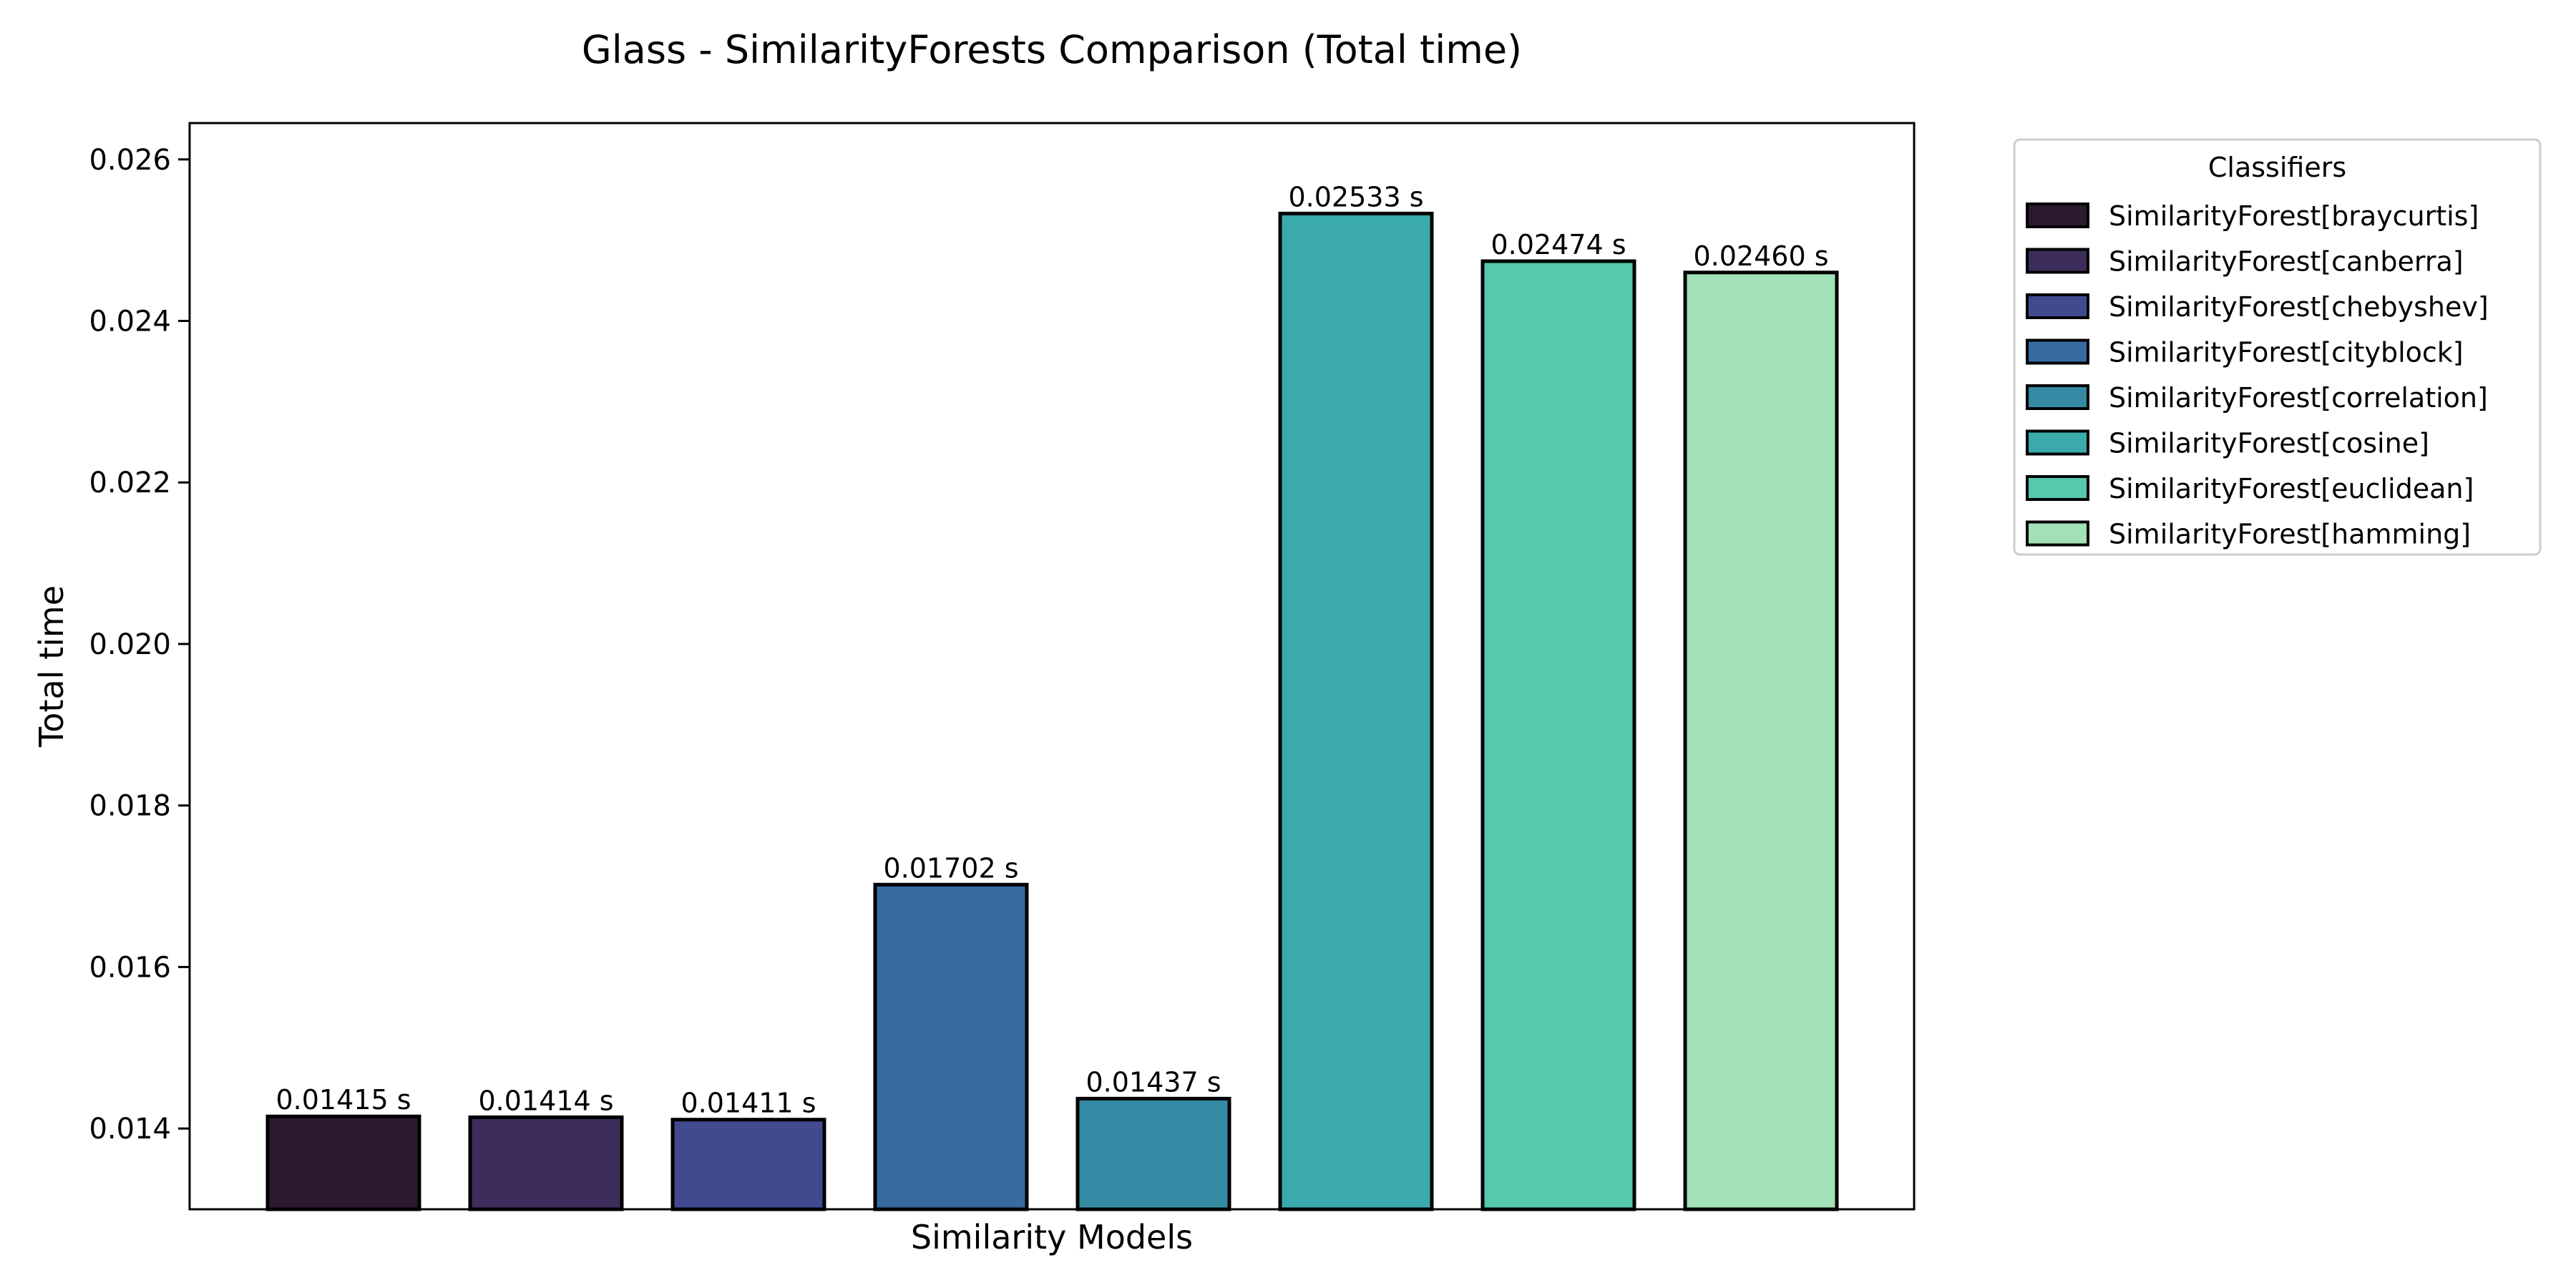 The height and width of the screenshot is (1288, 2576). Describe the element at coordinates (2291, 488) in the screenshot. I see `legend-entry-label: SimilarityForest[euclidean]` at that location.